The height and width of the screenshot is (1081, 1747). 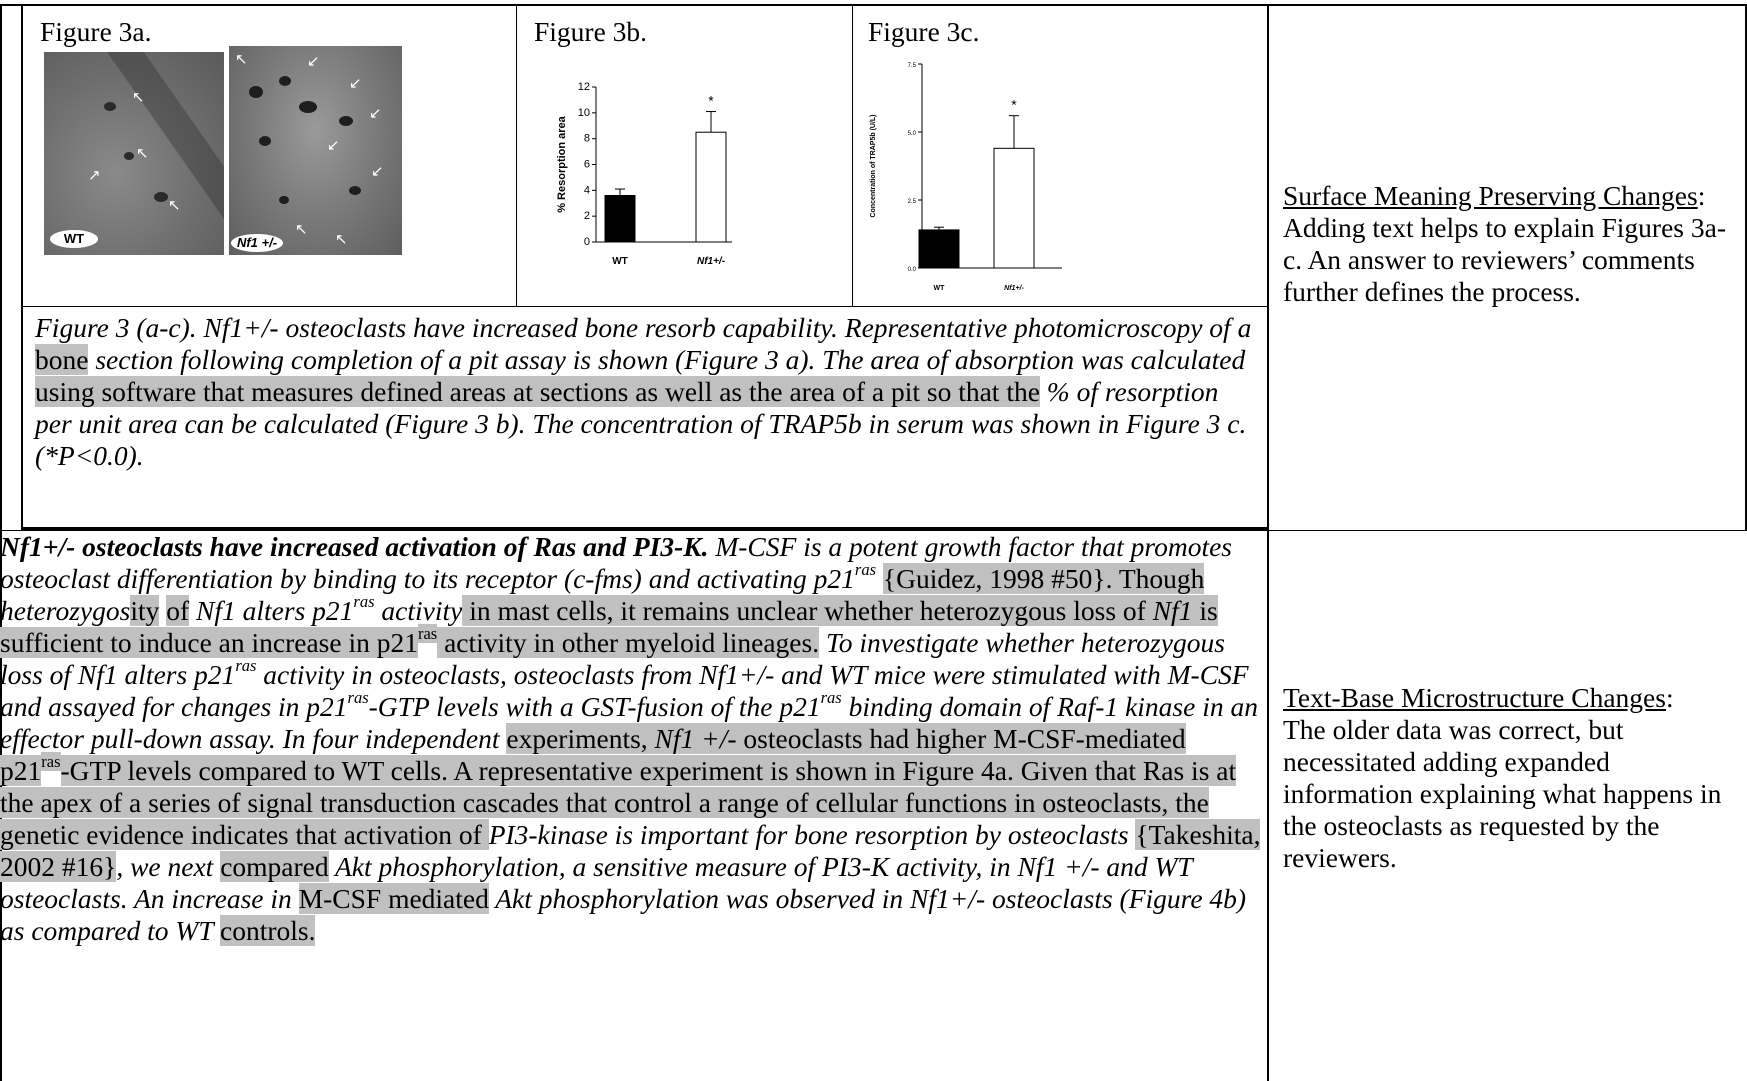 I want to click on table-border-right, so click(x=1746, y=267).